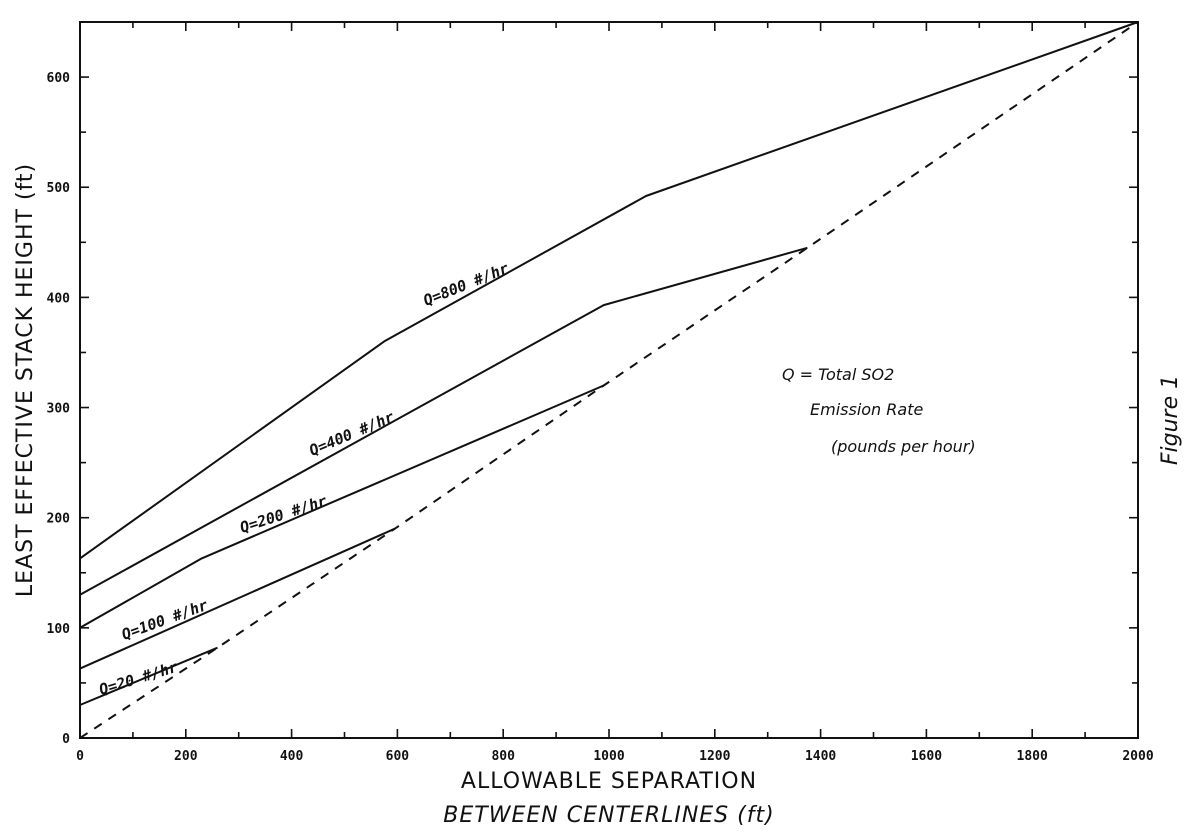 The width and height of the screenshot is (1189, 835). I want to click on x-tick-label: 0, so click(80, 756).